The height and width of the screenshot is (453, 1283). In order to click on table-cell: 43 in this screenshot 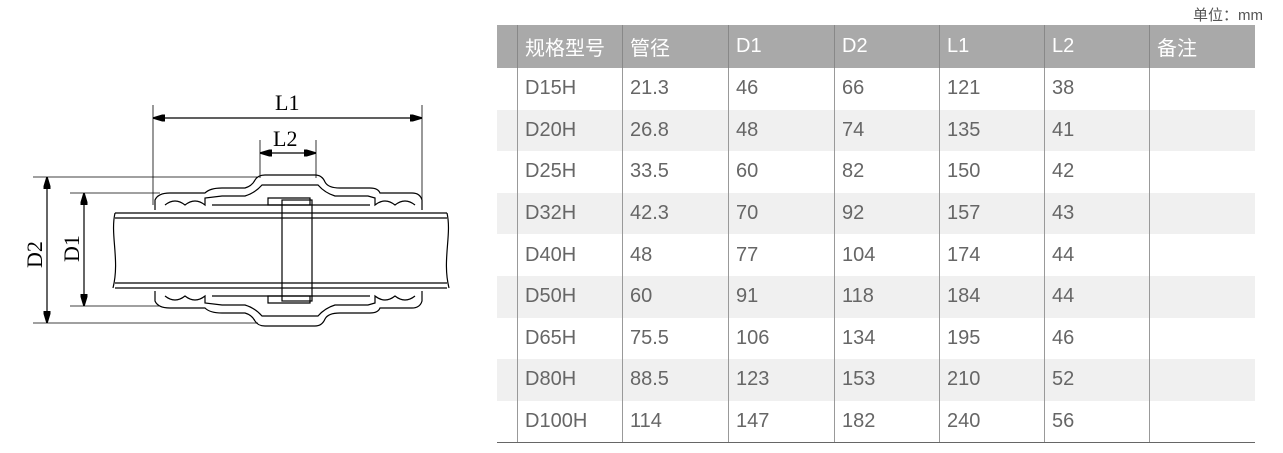, I will do `click(1097, 213)`.